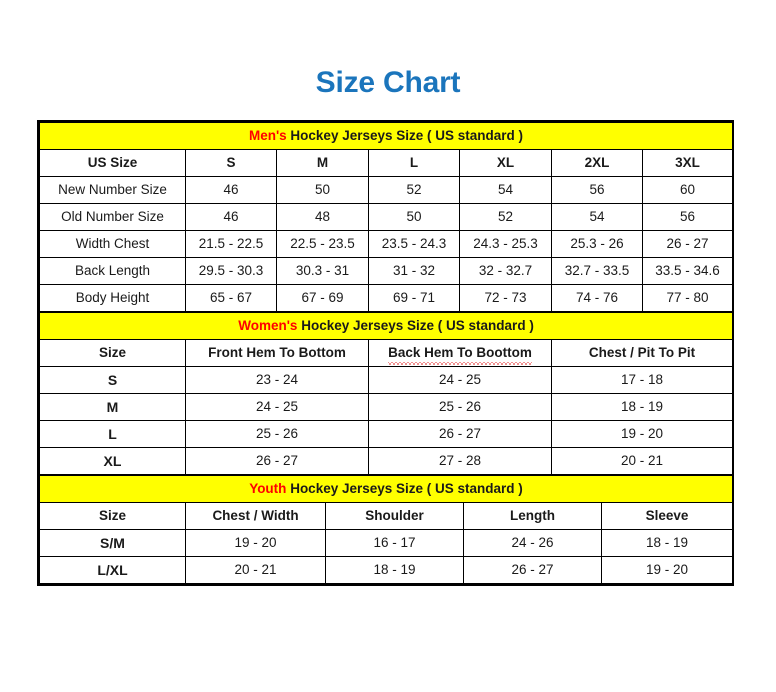  What do you see at coordinates (414, 271) in the screenshot?
I see `mens-cell-3-2: 31 - 32` at bounding box center [414, 271].